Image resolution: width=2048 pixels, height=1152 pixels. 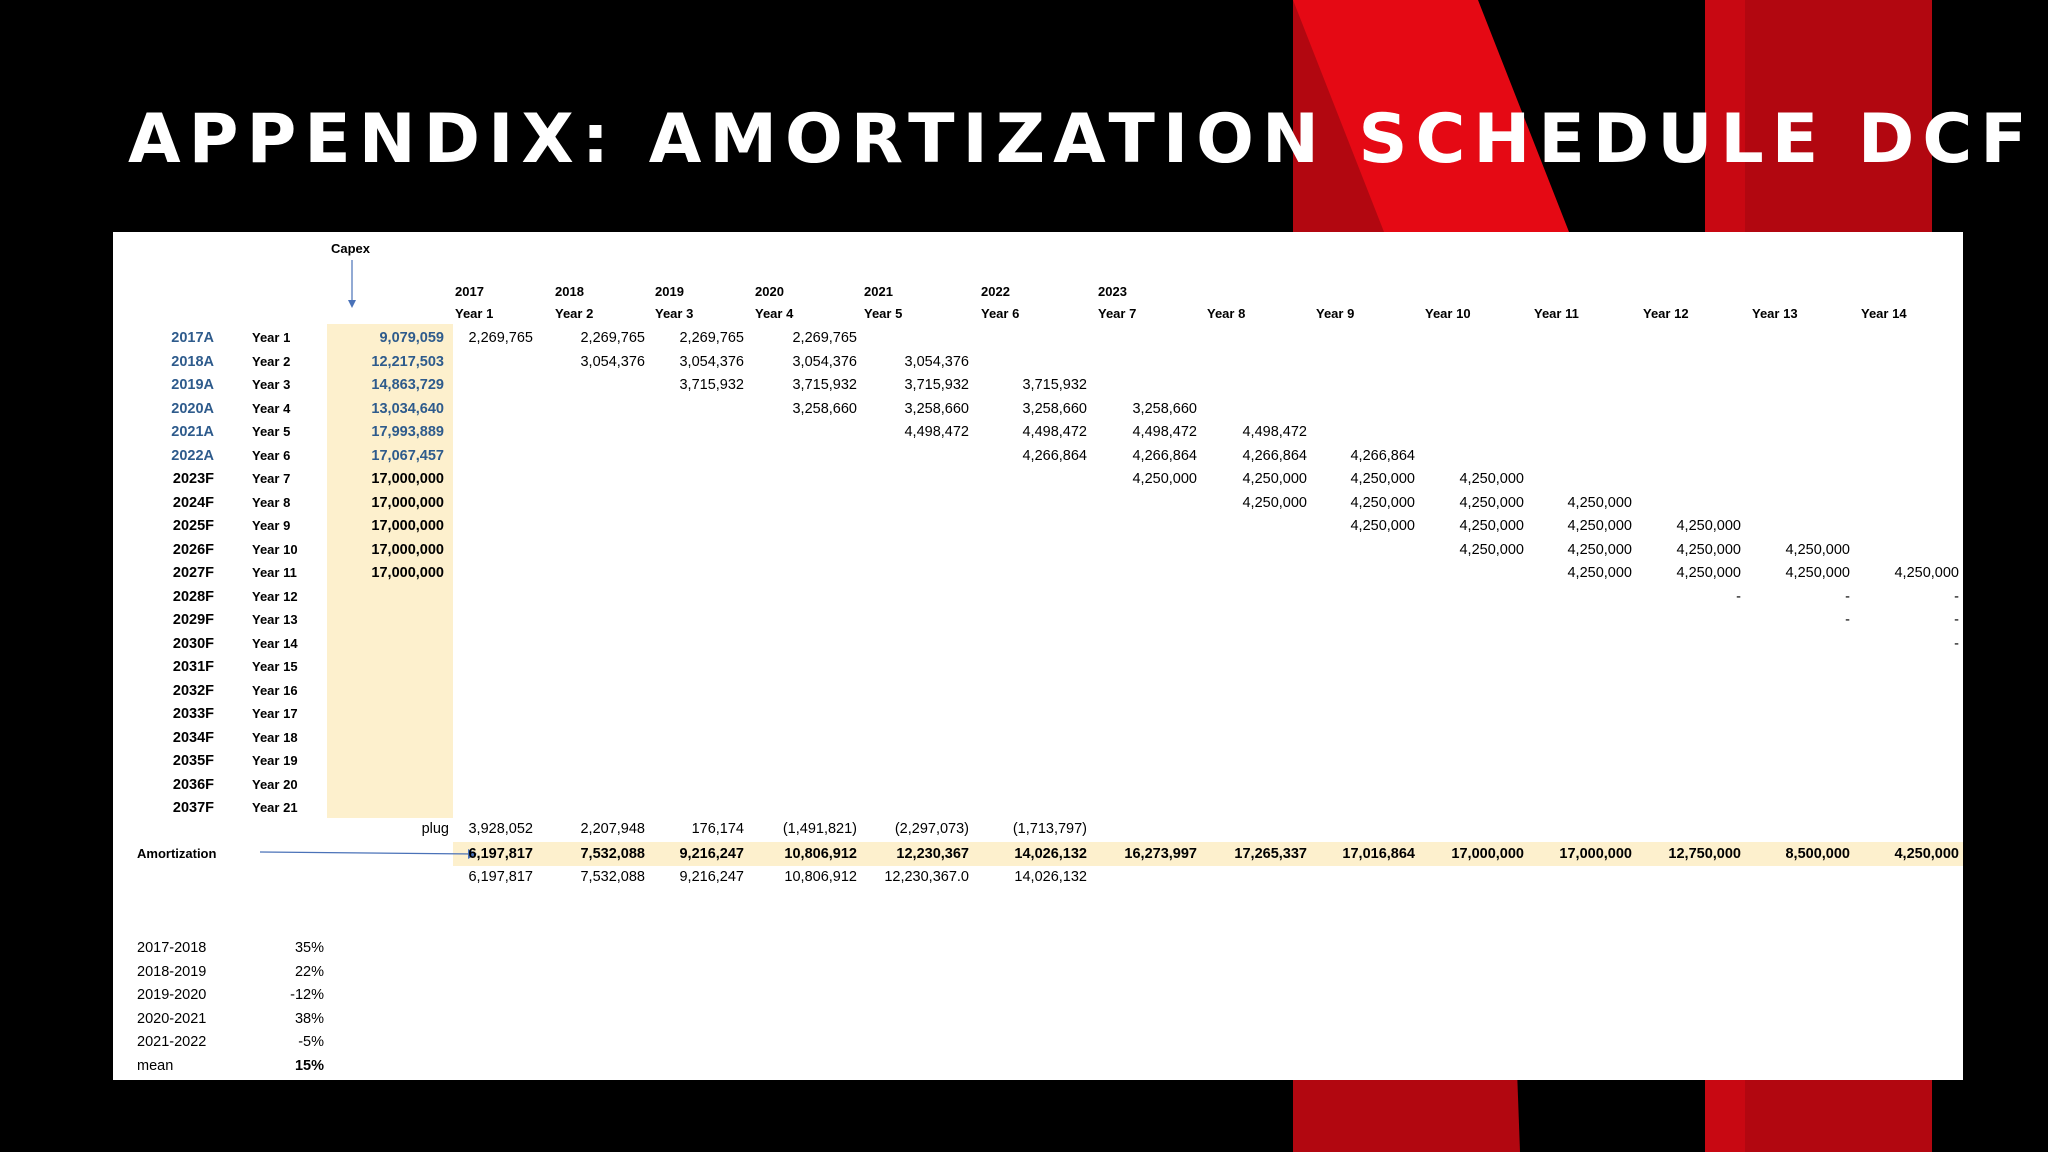 I want to click on row-year-label: Year 21, so click(x=275, y=807).